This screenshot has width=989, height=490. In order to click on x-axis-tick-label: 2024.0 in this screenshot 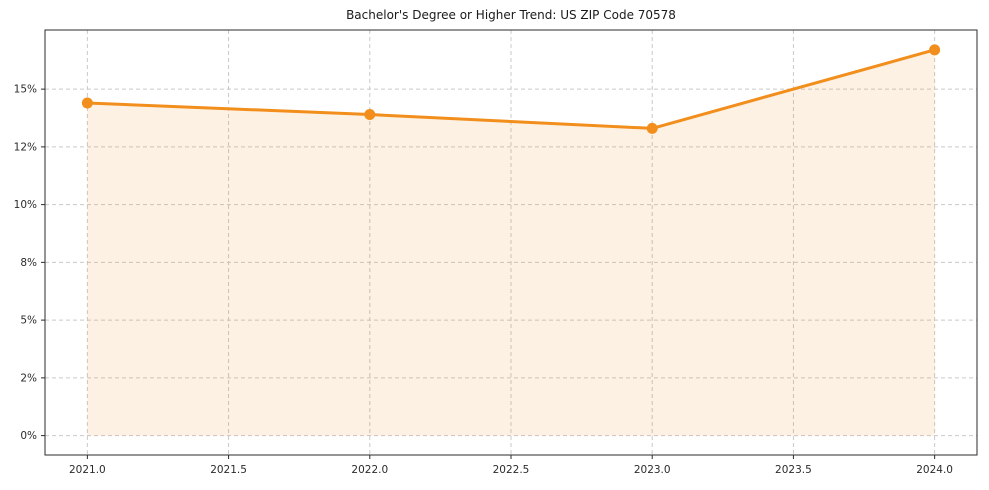, I will do `click(934, 470)`.